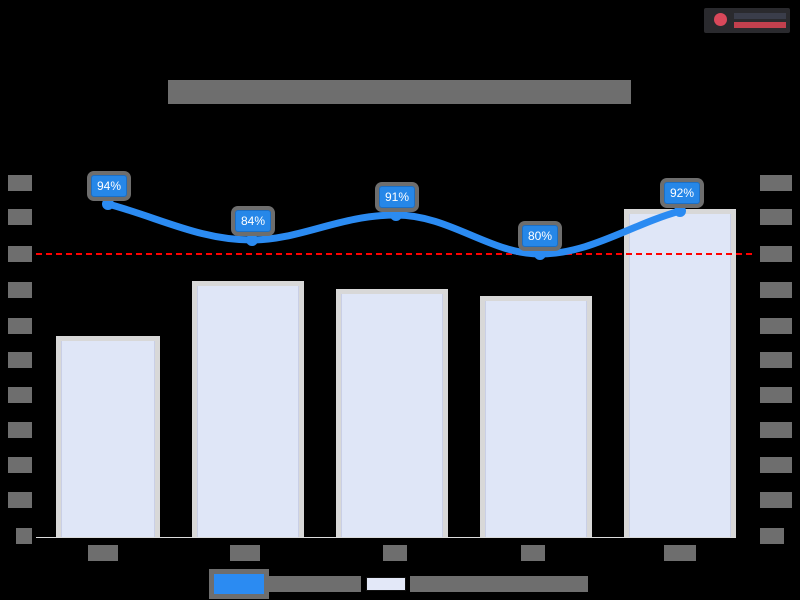 This screenshot has height=600, width=800. I want to click on right-axis-tick: 900, so click(776, 217).